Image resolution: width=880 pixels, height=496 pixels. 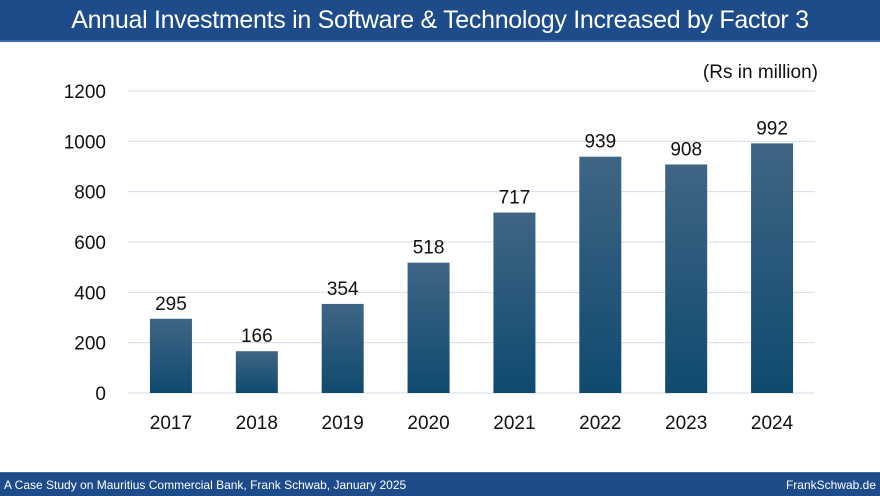 What do you see at coordinates (600, 423) in the screenshot?
I see `x-tick-label: 2022` at bounding box center [600, 423].